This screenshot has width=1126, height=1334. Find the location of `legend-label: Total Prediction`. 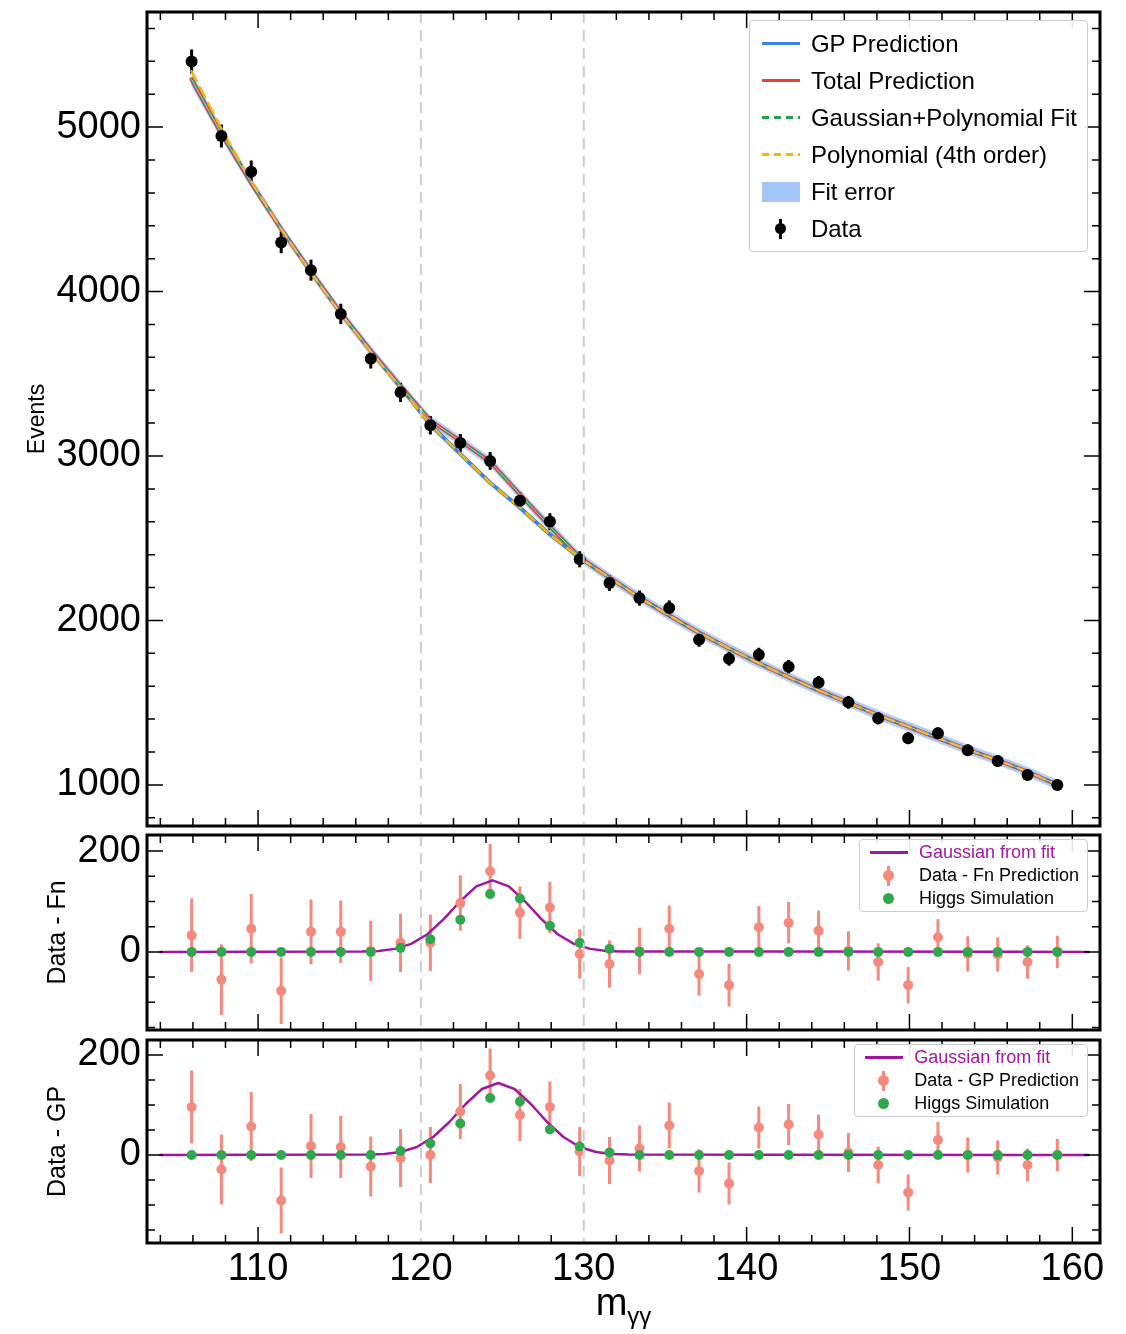

legend-label: Total Prediction is located at coordinates (892, 80).